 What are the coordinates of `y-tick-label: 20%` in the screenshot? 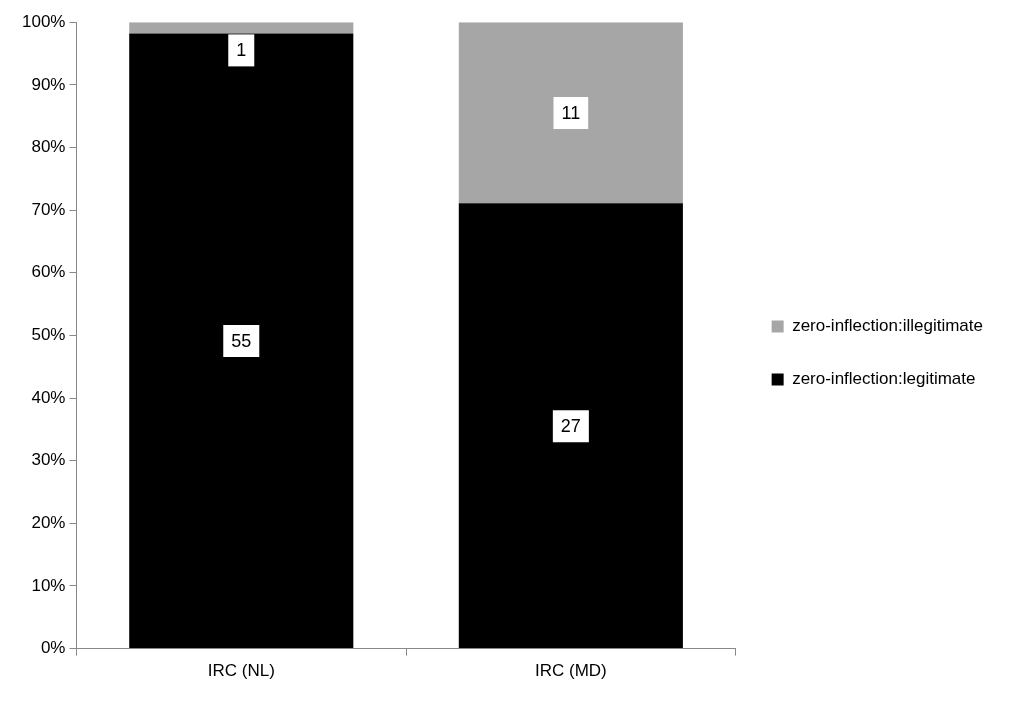 It's located at (48, 523).